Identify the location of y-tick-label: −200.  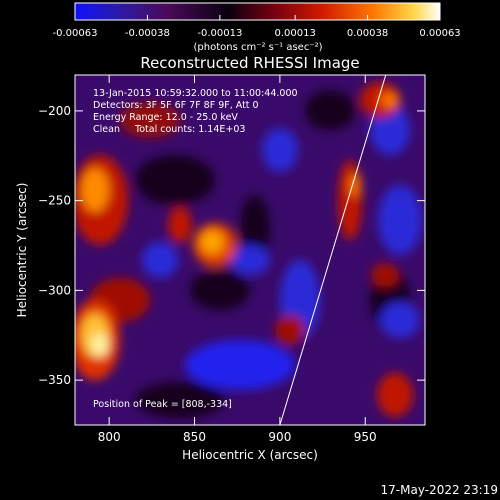
(54, 111).